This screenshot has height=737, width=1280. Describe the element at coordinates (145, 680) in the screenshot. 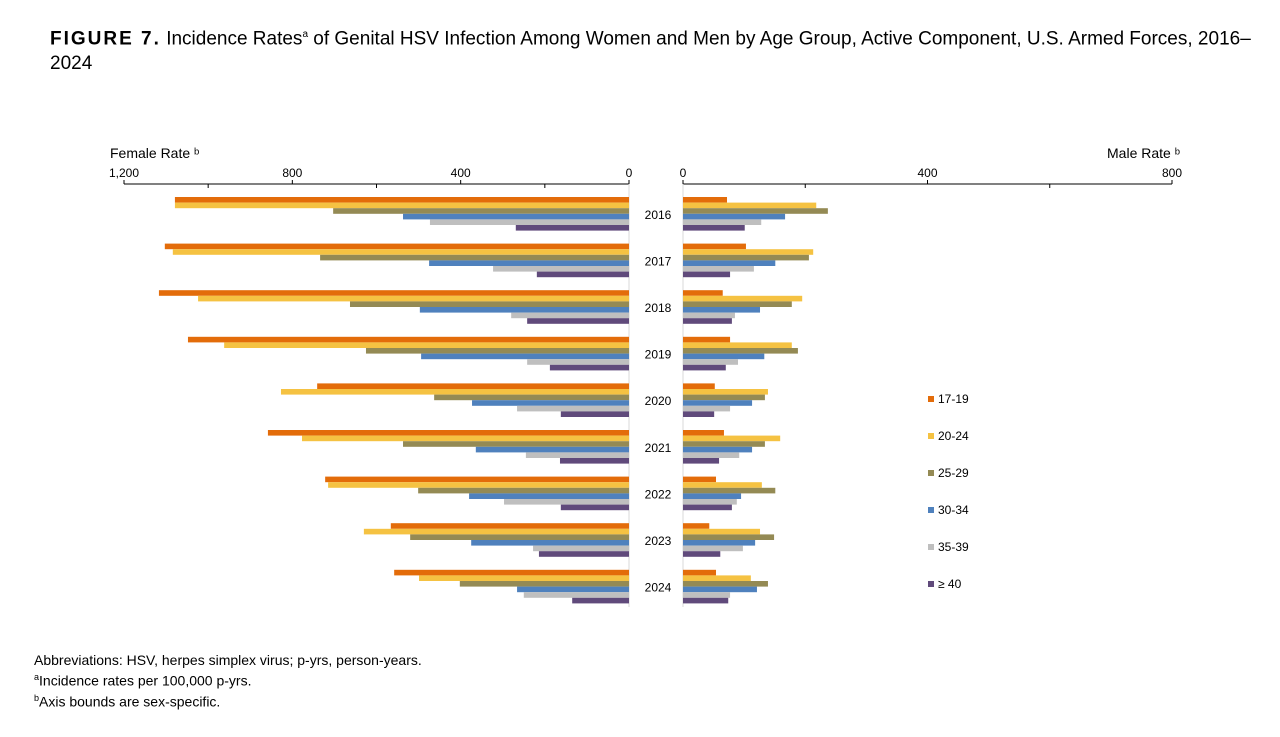

I see `footnote-a-text: Incidence rates per 100,000 p-yrs.` at that location.